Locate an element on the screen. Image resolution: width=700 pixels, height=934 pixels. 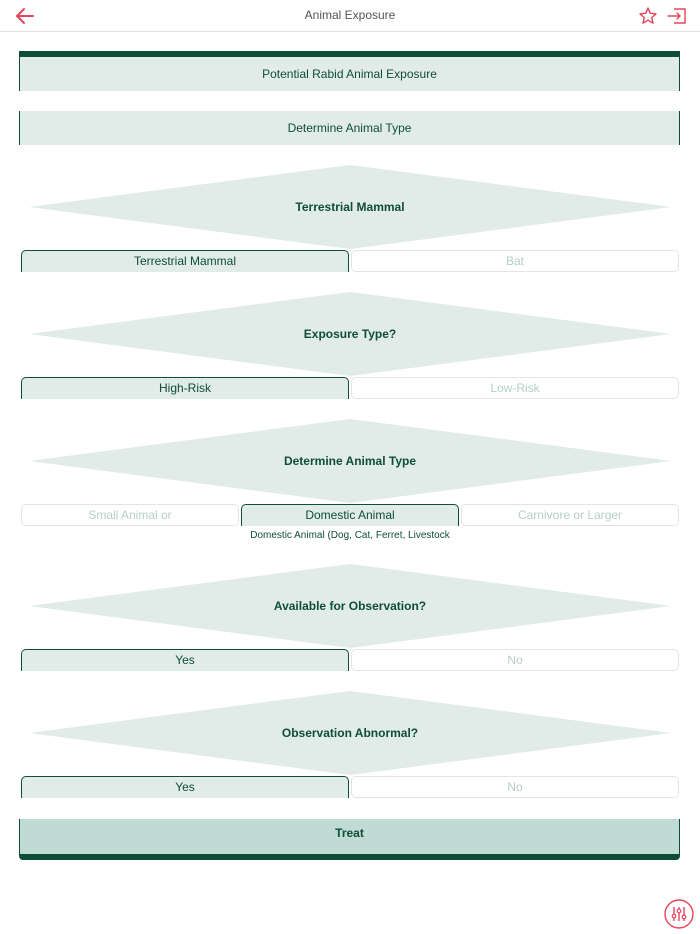
top-bar: Animal Exposure is located at coordinates (350, 16).